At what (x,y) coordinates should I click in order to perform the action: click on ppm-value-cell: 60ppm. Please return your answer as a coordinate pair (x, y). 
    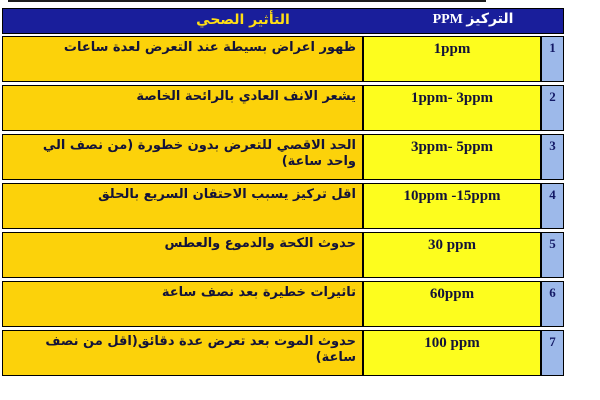
    Looking at the image, I should click on (452, 304).